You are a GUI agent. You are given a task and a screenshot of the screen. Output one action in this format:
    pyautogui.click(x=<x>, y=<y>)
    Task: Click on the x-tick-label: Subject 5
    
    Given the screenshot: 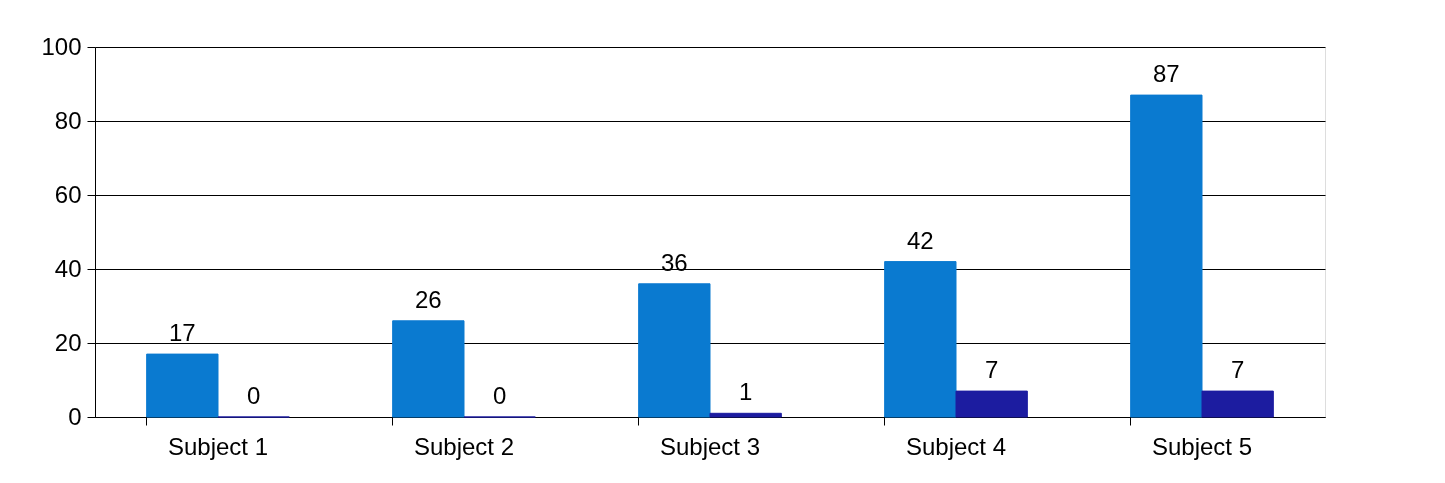 What is the action you would take?
    pyautogui.click(x=1202, y=446)
    